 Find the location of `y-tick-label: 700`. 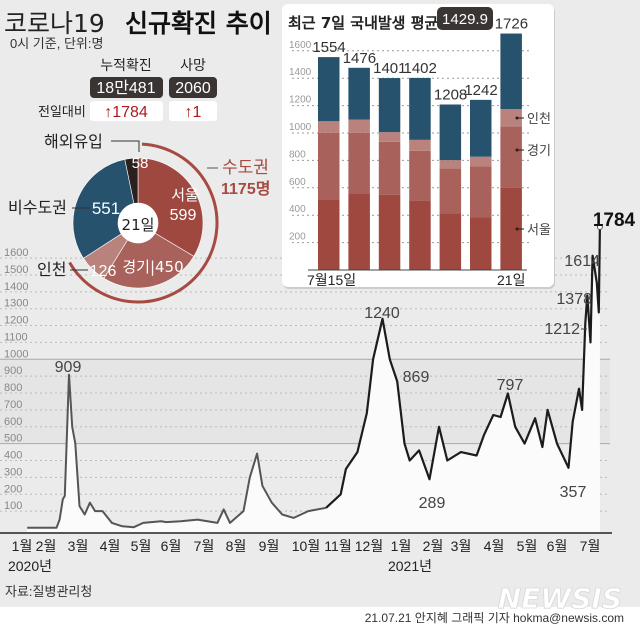

y-tick-label: 700 is located at coordinates (13, 405).